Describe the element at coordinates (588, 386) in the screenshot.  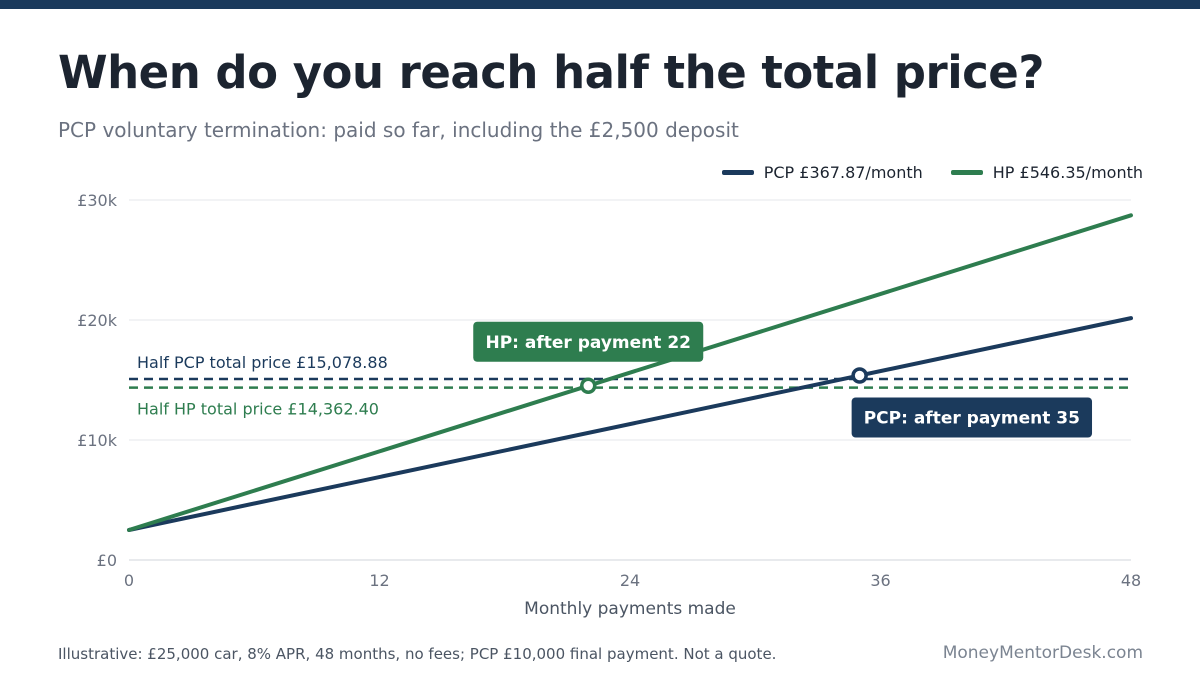
I see `marker-hp` at that location.